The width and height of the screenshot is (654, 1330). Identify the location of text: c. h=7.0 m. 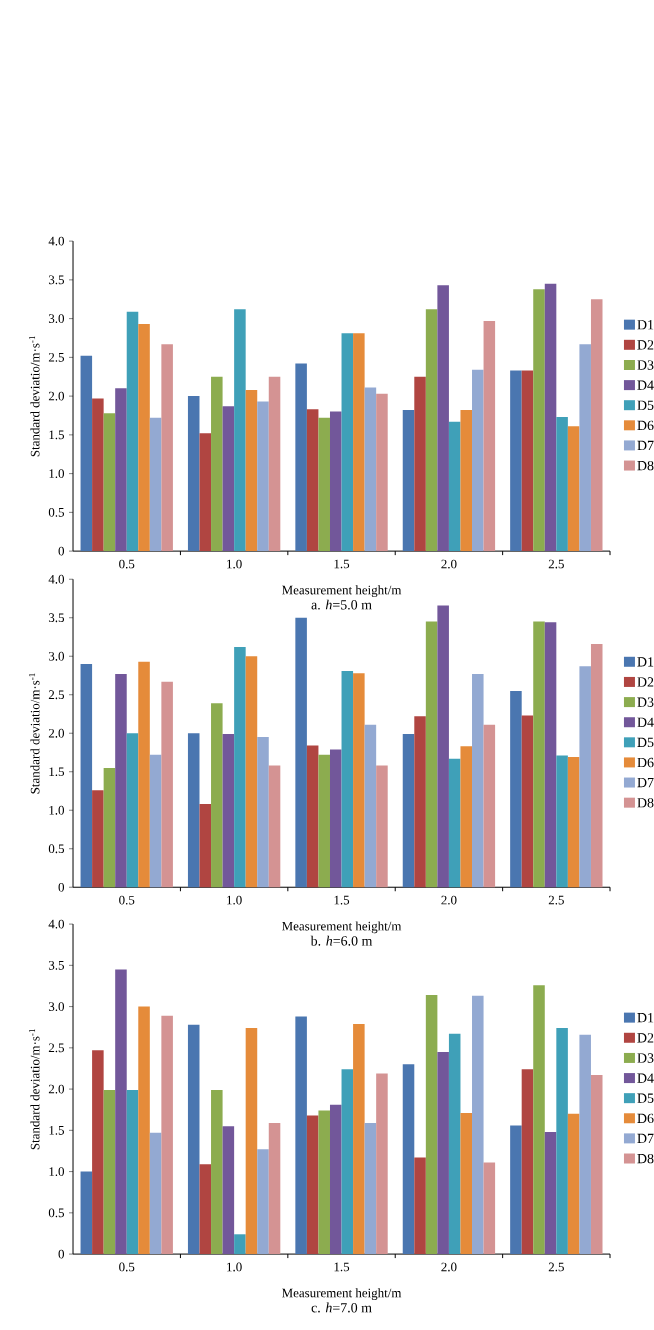
(341, 1307).